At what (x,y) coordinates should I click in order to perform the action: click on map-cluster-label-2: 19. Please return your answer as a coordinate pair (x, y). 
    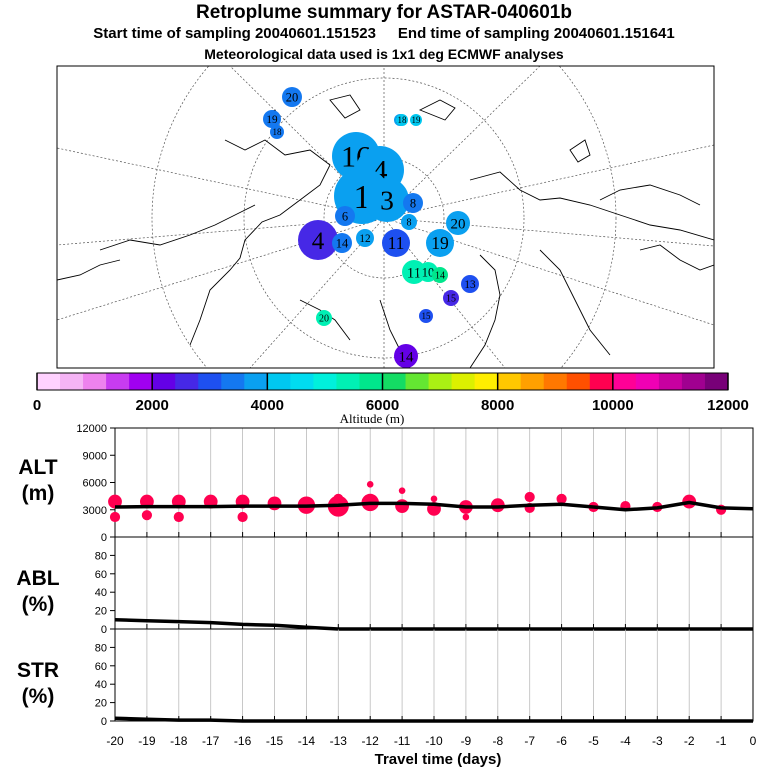
    Looking at the image, I should click on (272, 120).